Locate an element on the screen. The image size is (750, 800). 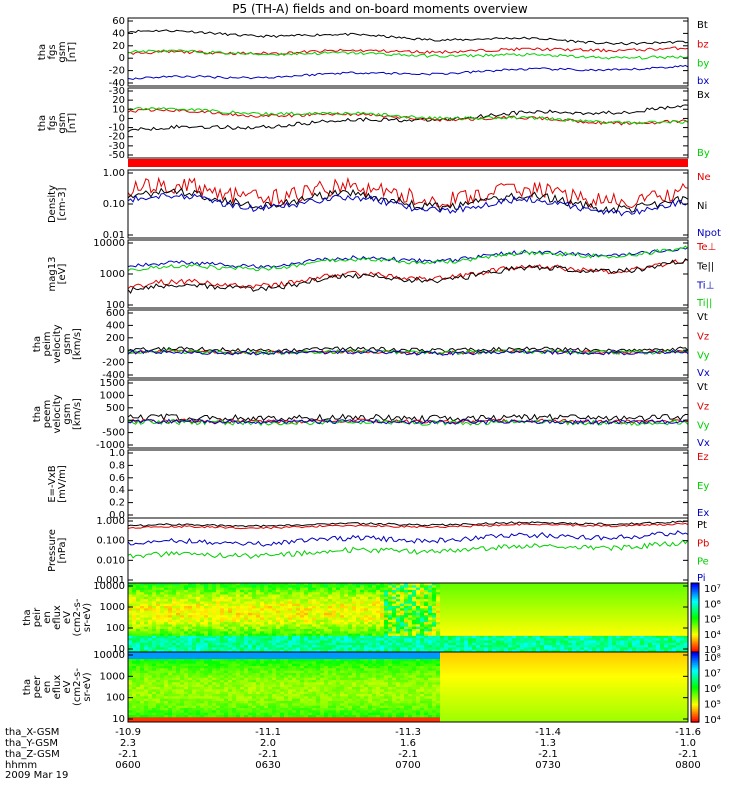
y-tick-label: 0.8 is located at coordinates (117, 465).